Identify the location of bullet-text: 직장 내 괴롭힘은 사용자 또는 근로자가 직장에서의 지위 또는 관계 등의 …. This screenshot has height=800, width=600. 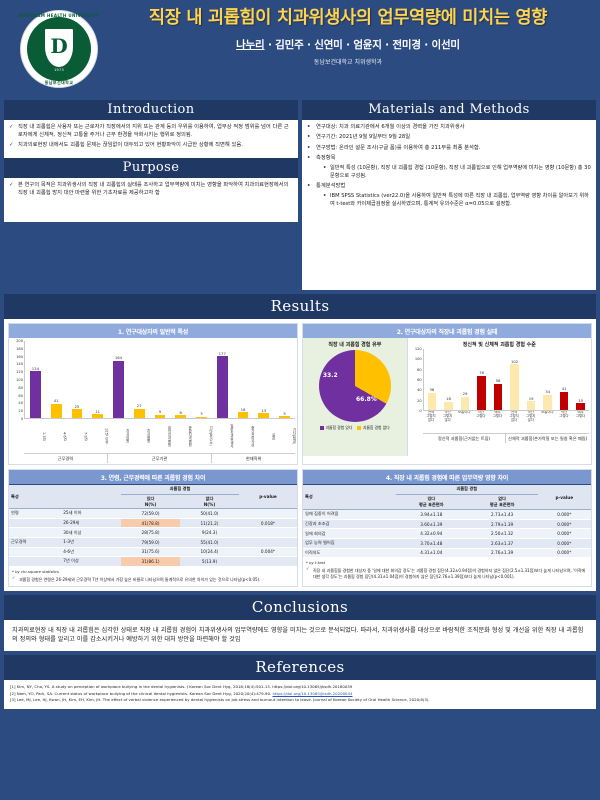
(153, 131).